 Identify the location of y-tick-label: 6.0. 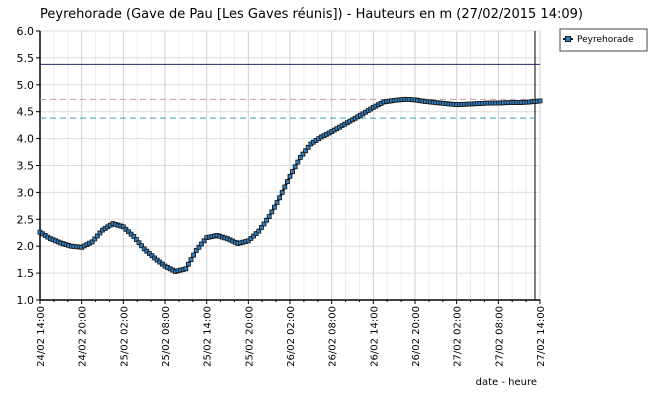
(26, 31).